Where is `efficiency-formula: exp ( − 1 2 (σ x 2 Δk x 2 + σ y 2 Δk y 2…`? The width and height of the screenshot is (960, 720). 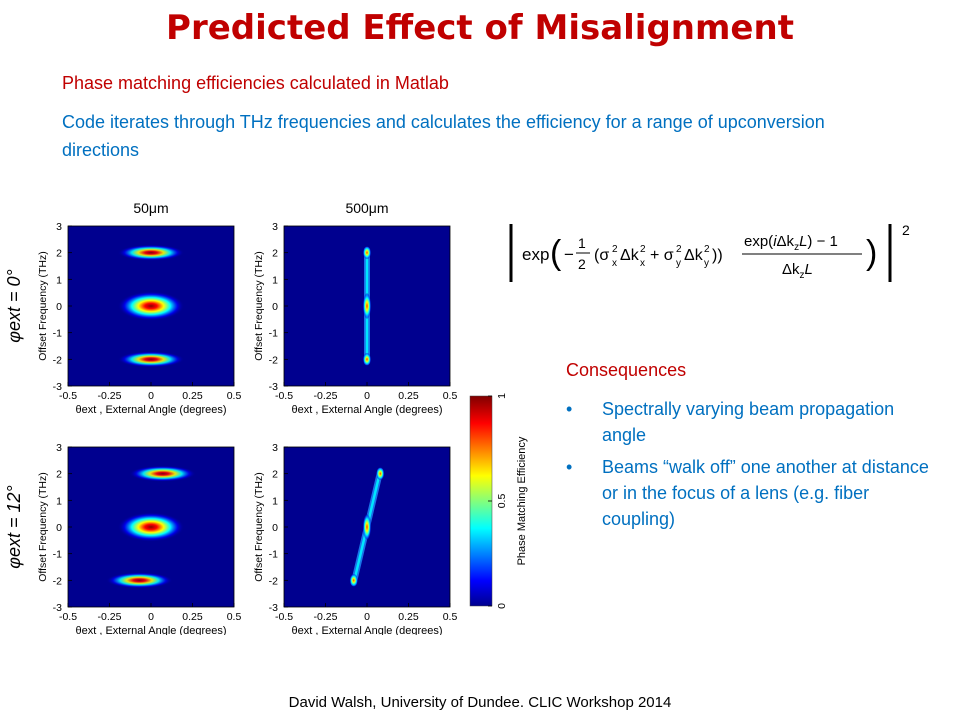 efficiency-formula: exp ( − 1 2 (σ x 2 Δk x 2 + σ y 2 Δk y 2… is located at coordinates (700, 253).